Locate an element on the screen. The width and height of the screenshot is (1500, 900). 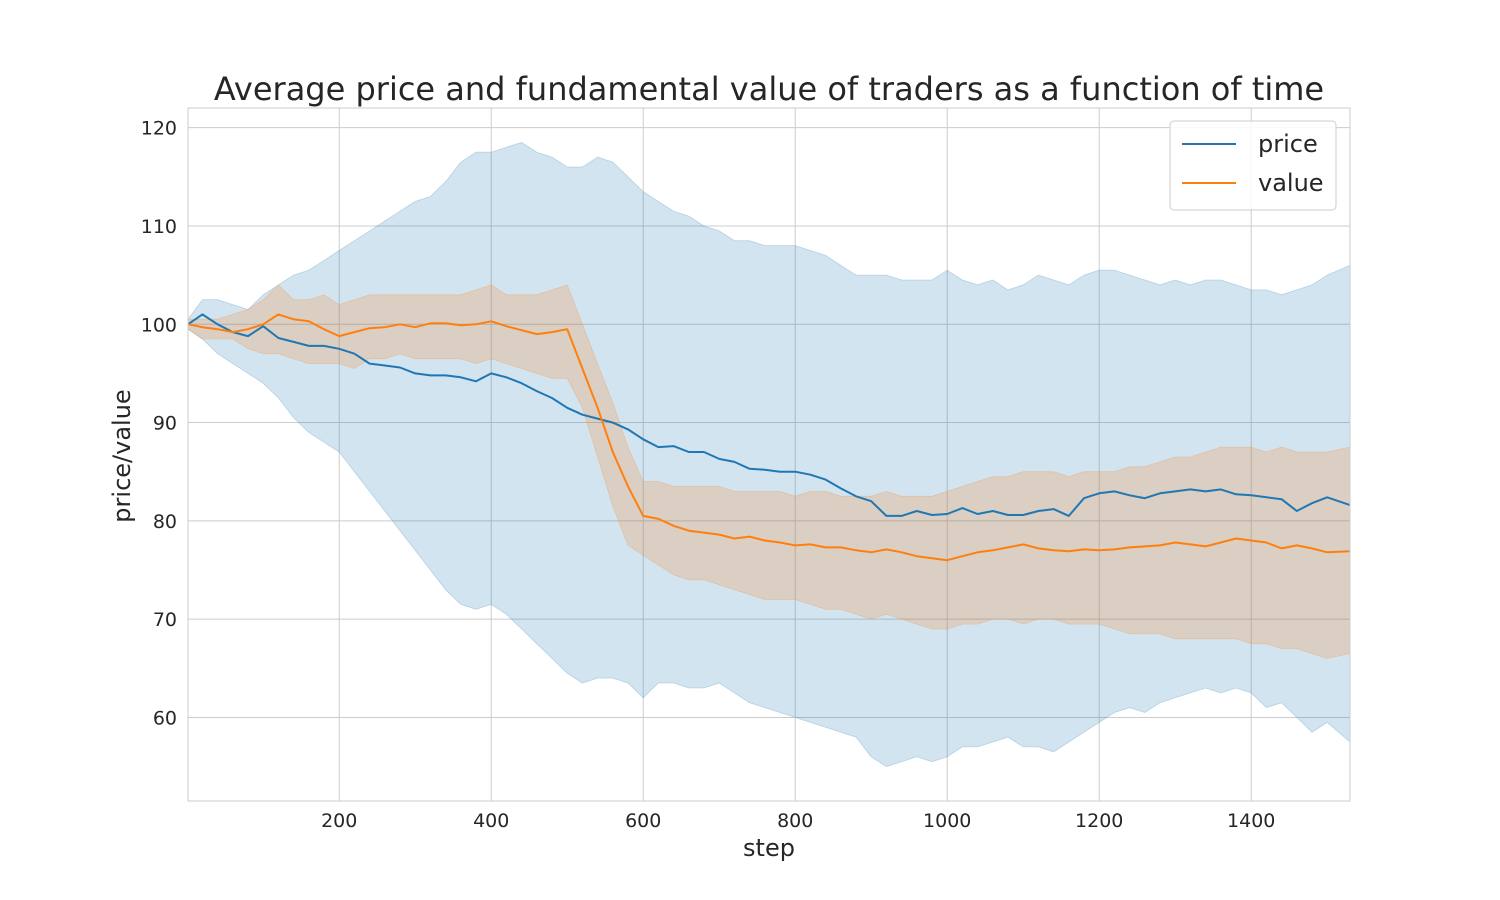
x-tick-label: 1400 is located at coordinates (1251, 821).